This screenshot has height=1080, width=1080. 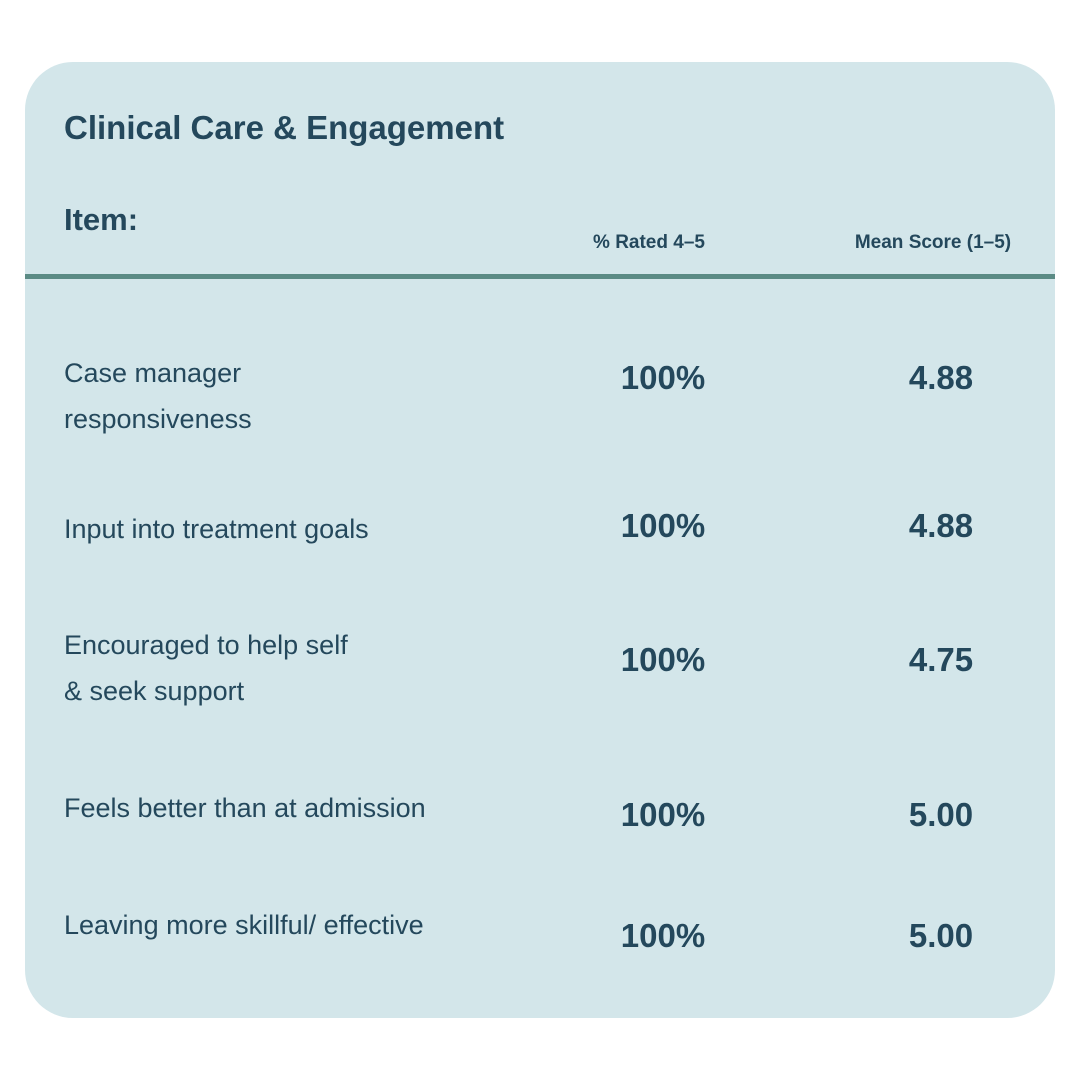 What do you see at coordinates (206, 668) in the screenshot?
I see `row-item-label-line: Encouraged to help self & seek support` at bounding box center [206, 668].